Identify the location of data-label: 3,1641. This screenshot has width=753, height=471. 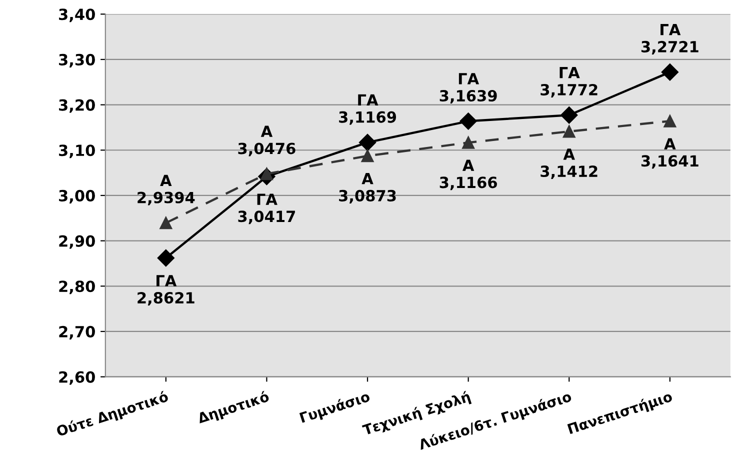
(669, 162).